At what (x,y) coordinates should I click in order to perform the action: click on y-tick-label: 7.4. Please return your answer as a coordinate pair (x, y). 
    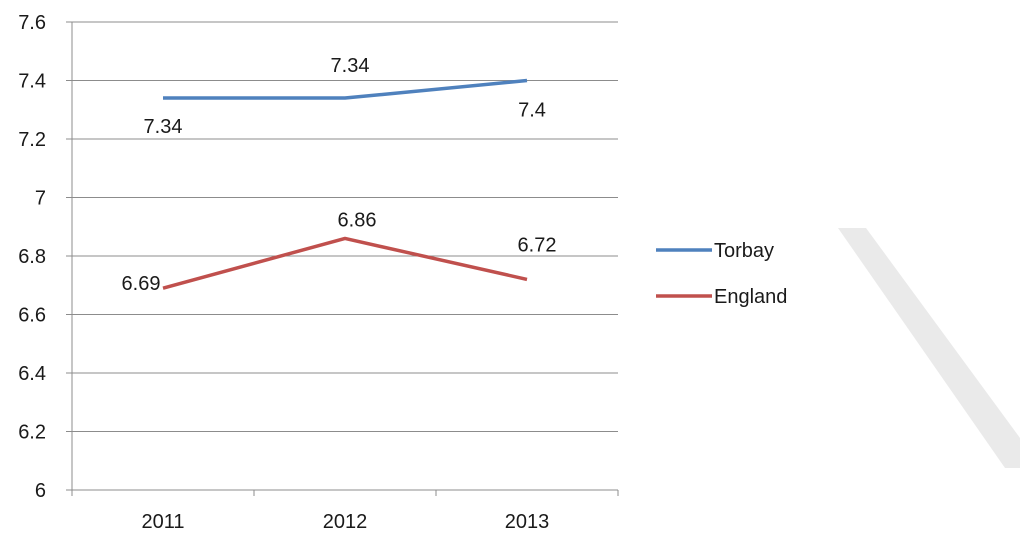
    Looking at the image, I should click on (32, 82).